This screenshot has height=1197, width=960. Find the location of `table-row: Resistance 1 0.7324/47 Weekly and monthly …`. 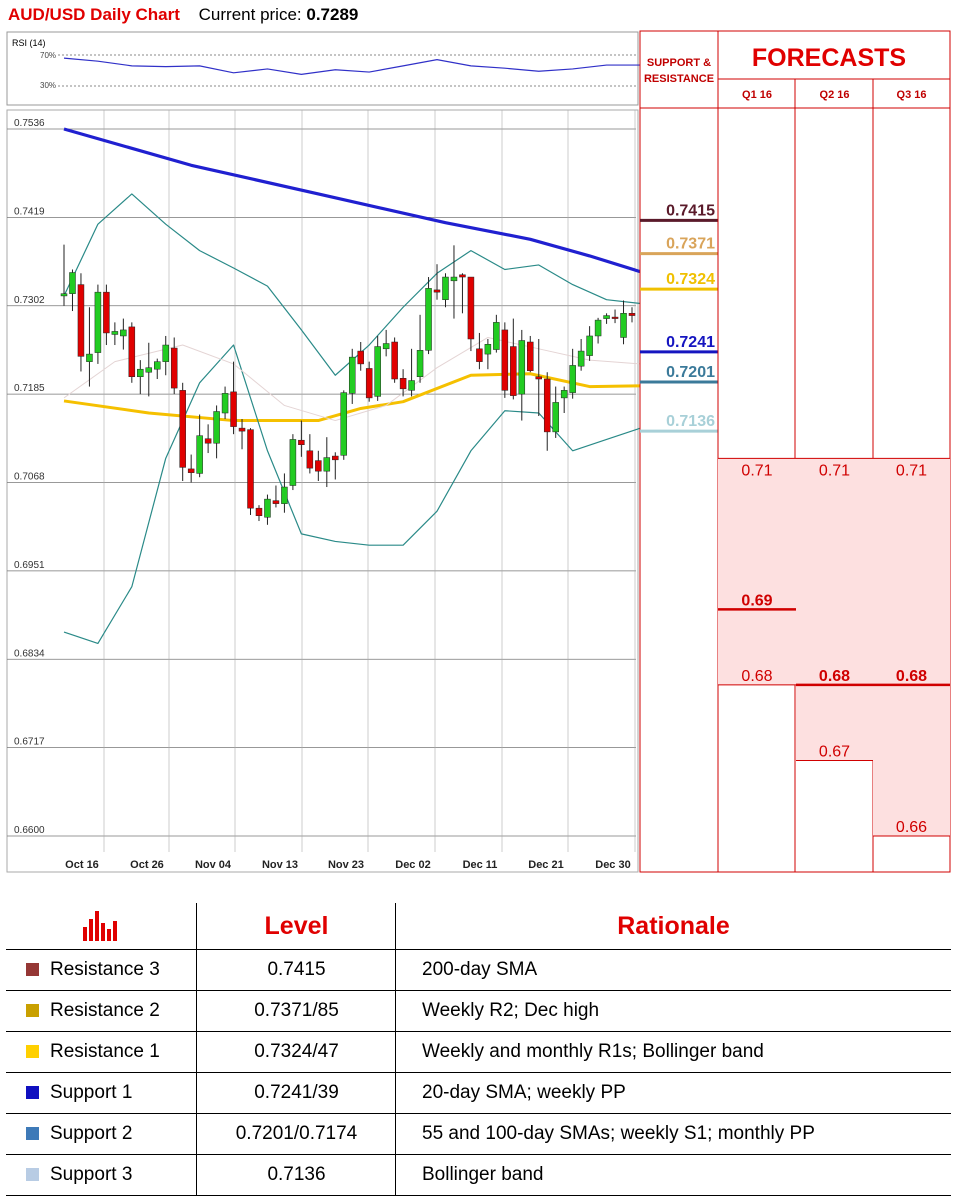

table-row: Resistance 1 0.7324/47 Weekly and monthly … is located at coordinates (478, 1052).